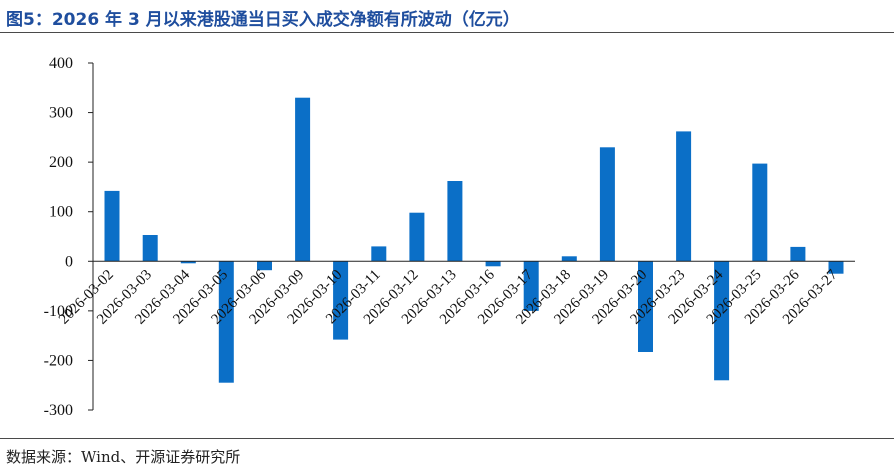 The height and width of the screenshot is (470, 894). Describe the element at coordinates (61, 162) in the screenshot. I see `y-tick-label: 200` at that location.